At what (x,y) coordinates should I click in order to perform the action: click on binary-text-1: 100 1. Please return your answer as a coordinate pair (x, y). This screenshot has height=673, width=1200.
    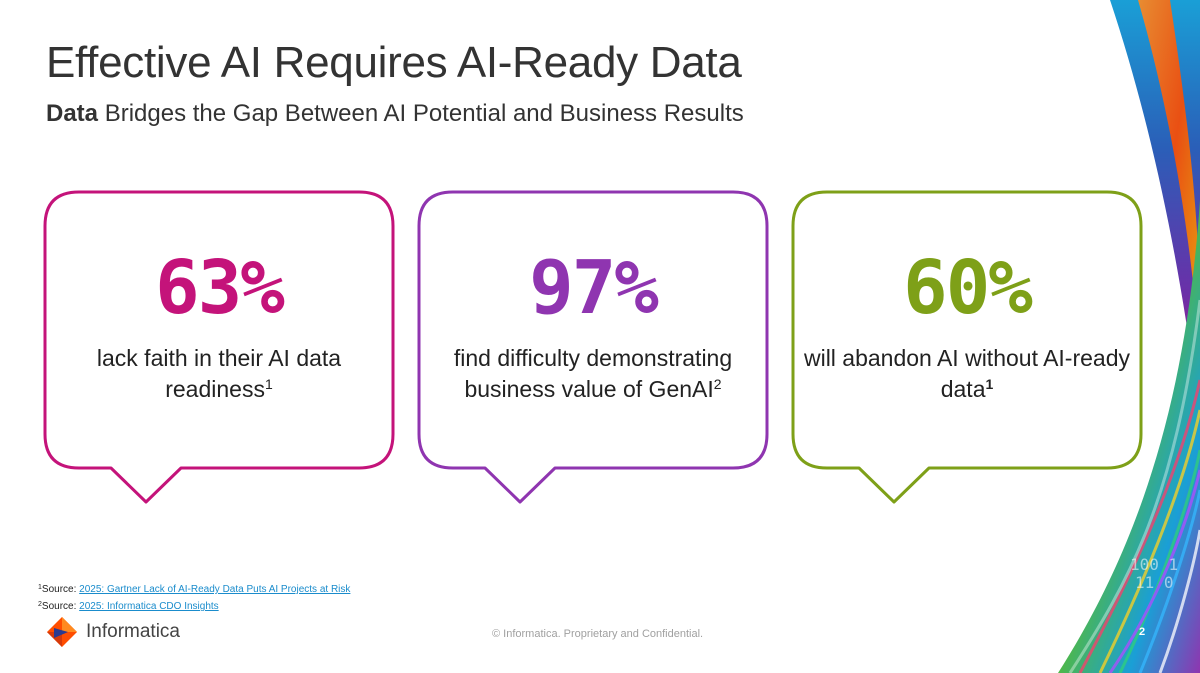
    Looking at the image, I should click on (1154, 564).